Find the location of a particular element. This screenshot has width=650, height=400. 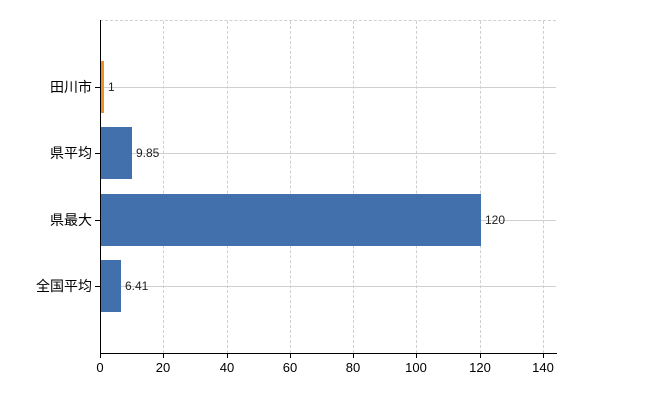

category-label: 全国平均 is located at coordinates (64, 286).